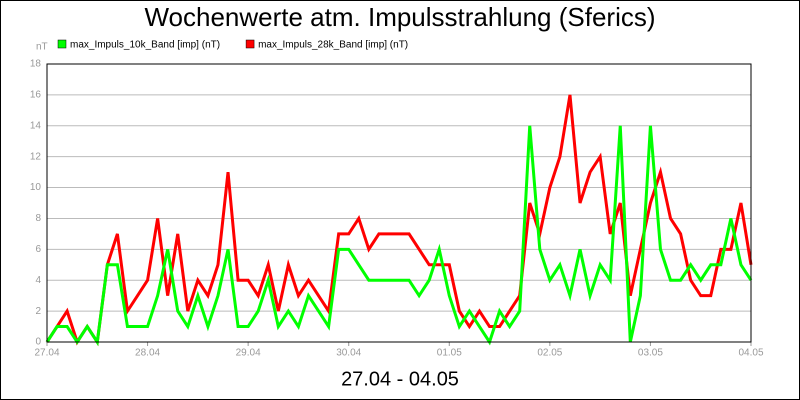 This screenshot has height=400, width=800. What do you see at coordinates (750, 353) in the screenshot?
I see `x-tick-label: 04.05` at bounding box center [750, 353].